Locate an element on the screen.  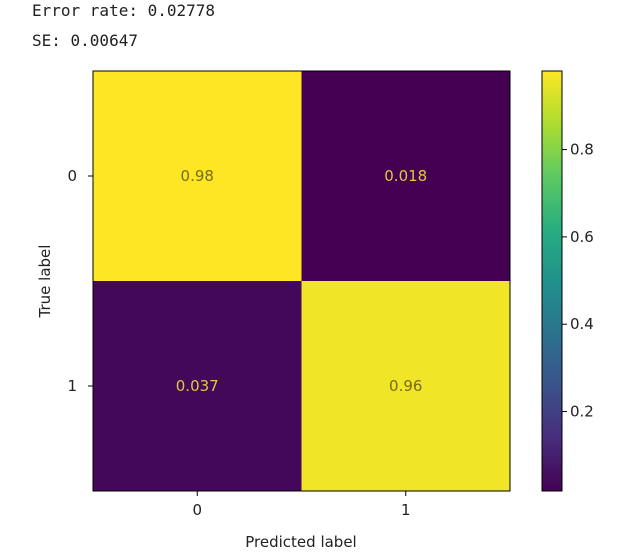
x-tick-label-0: 0 is located at coordinates (197, 510).